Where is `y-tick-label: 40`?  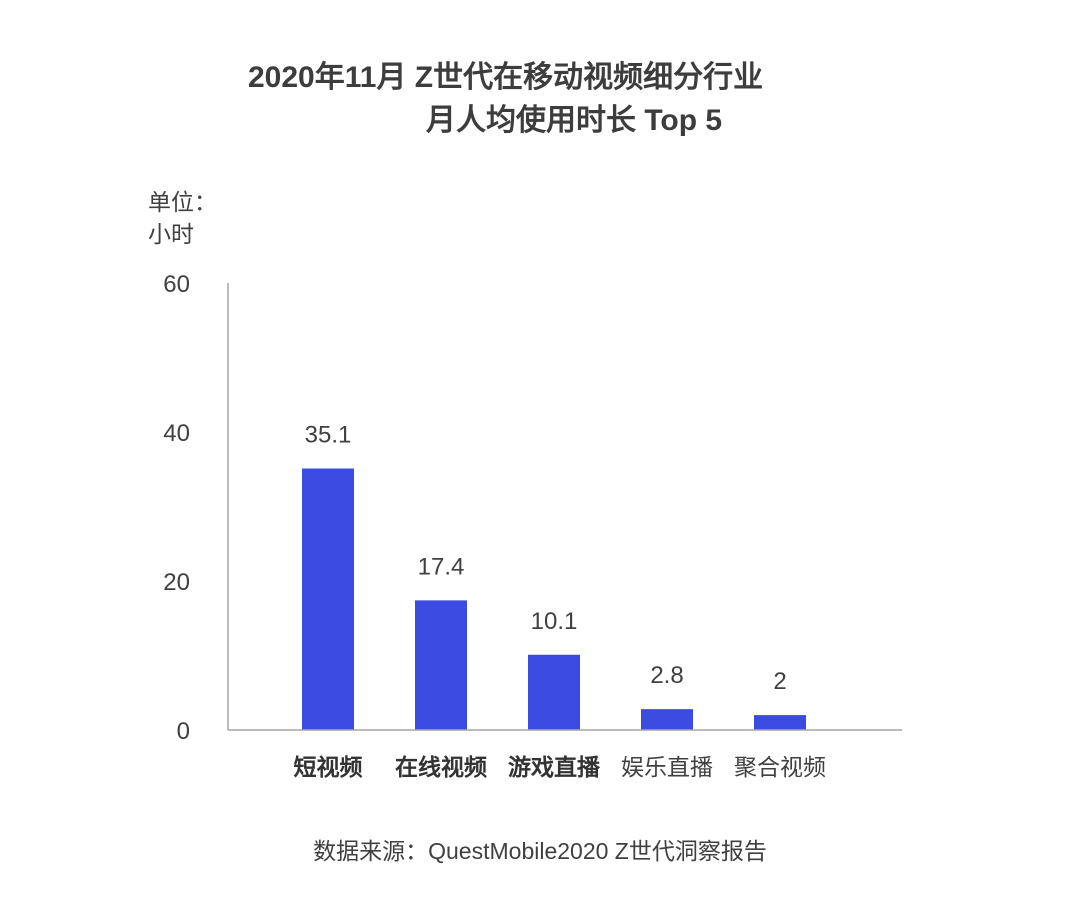 y-tick-label: 40 is located at coordinates (176, 433).